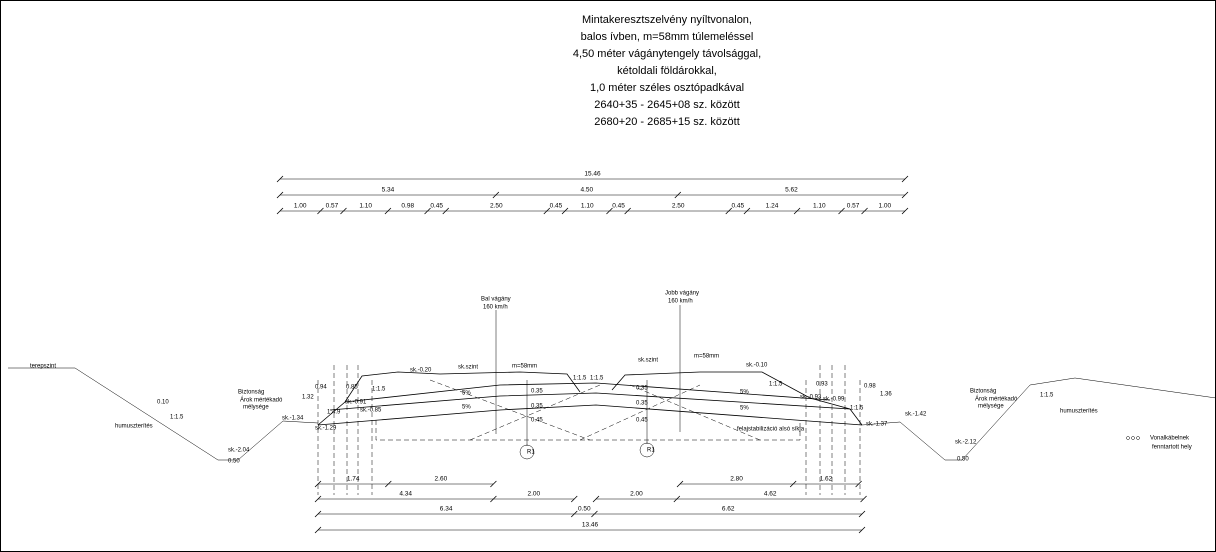  What do you see at coordinates (1079, 412) in the screenshot?
I see `annotation: humuszterítés` at bounding box center [1079, 412].